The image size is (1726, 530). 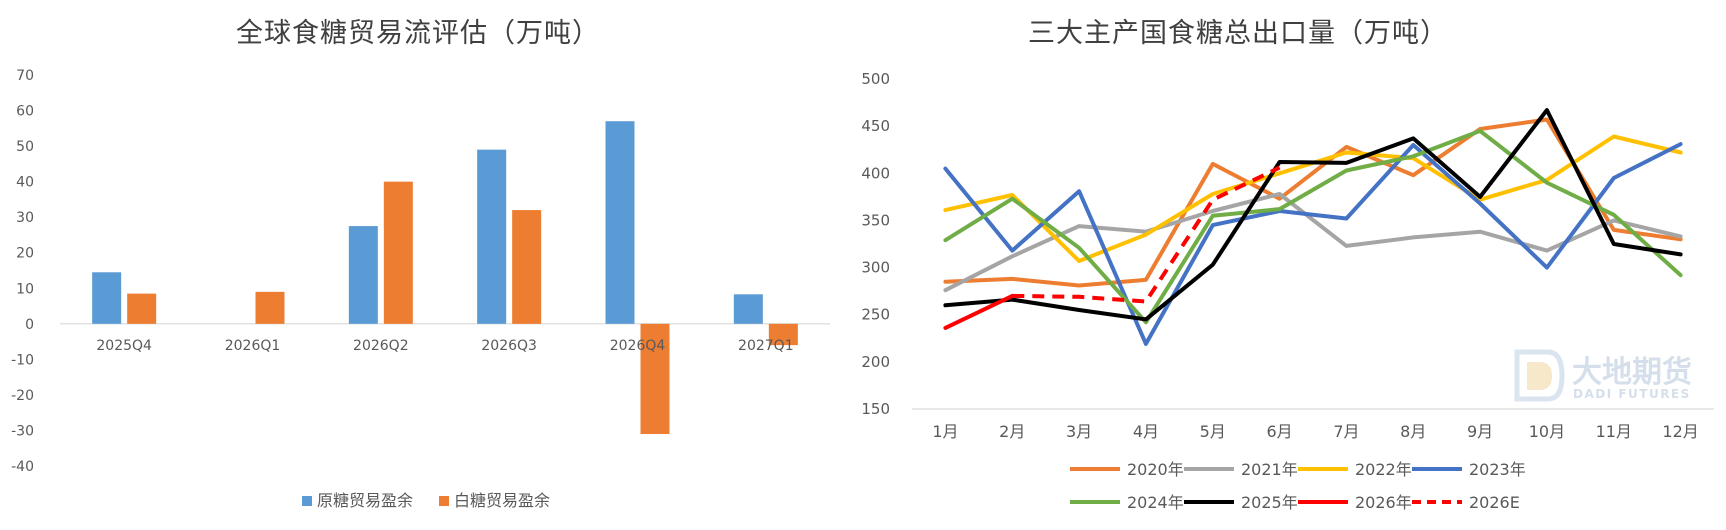 I want to click on x-axis: 1月 2月 3月 4月 5月 6月 7月 8月 9月 10月 11月 12月, so click(x=1315, y=431).